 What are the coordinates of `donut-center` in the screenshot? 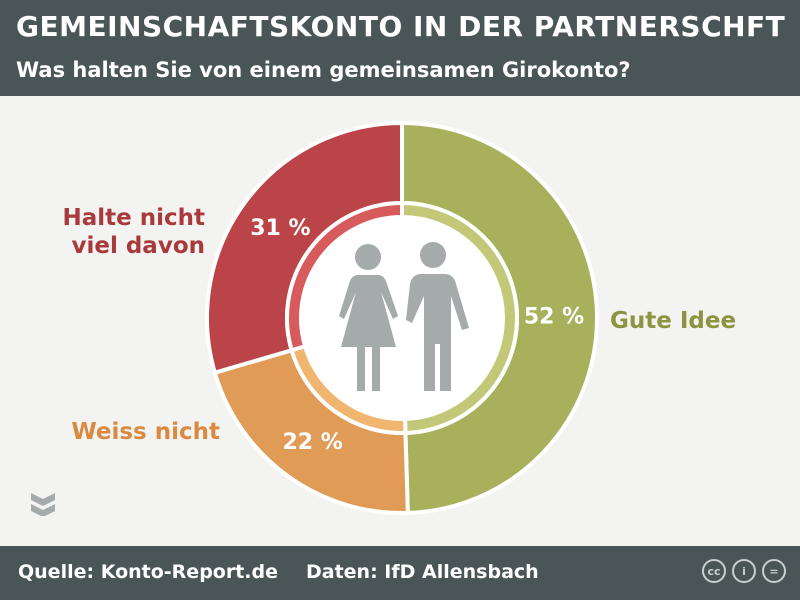 It's located at (402, 318).